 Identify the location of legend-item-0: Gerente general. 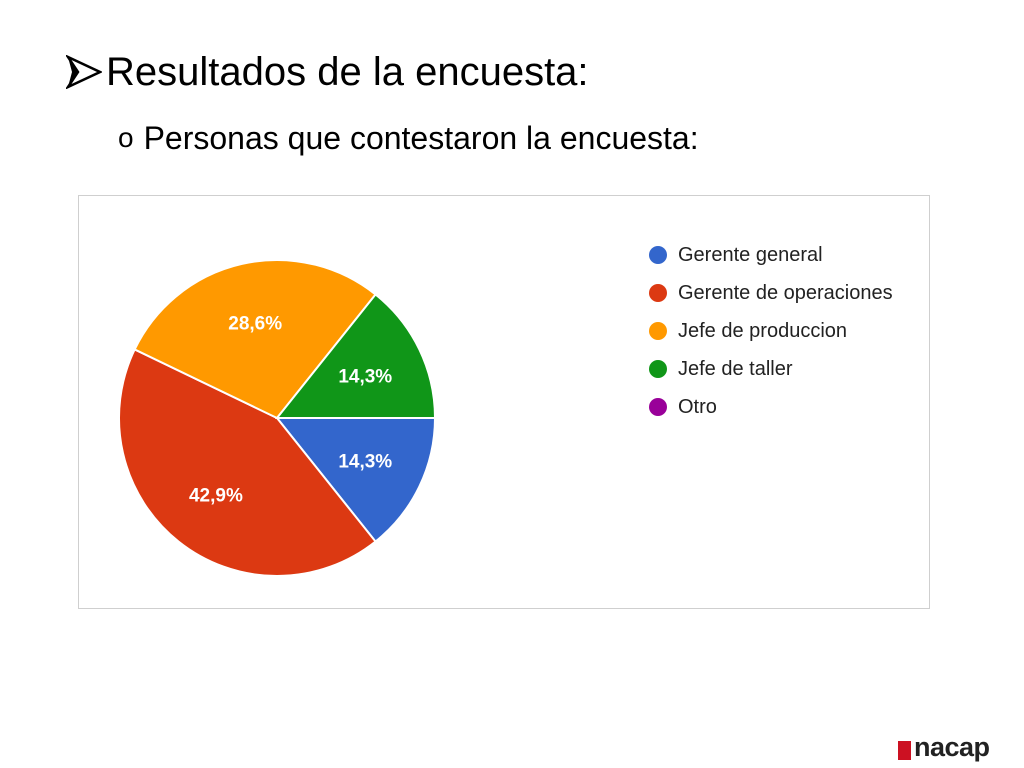
(771, 255).